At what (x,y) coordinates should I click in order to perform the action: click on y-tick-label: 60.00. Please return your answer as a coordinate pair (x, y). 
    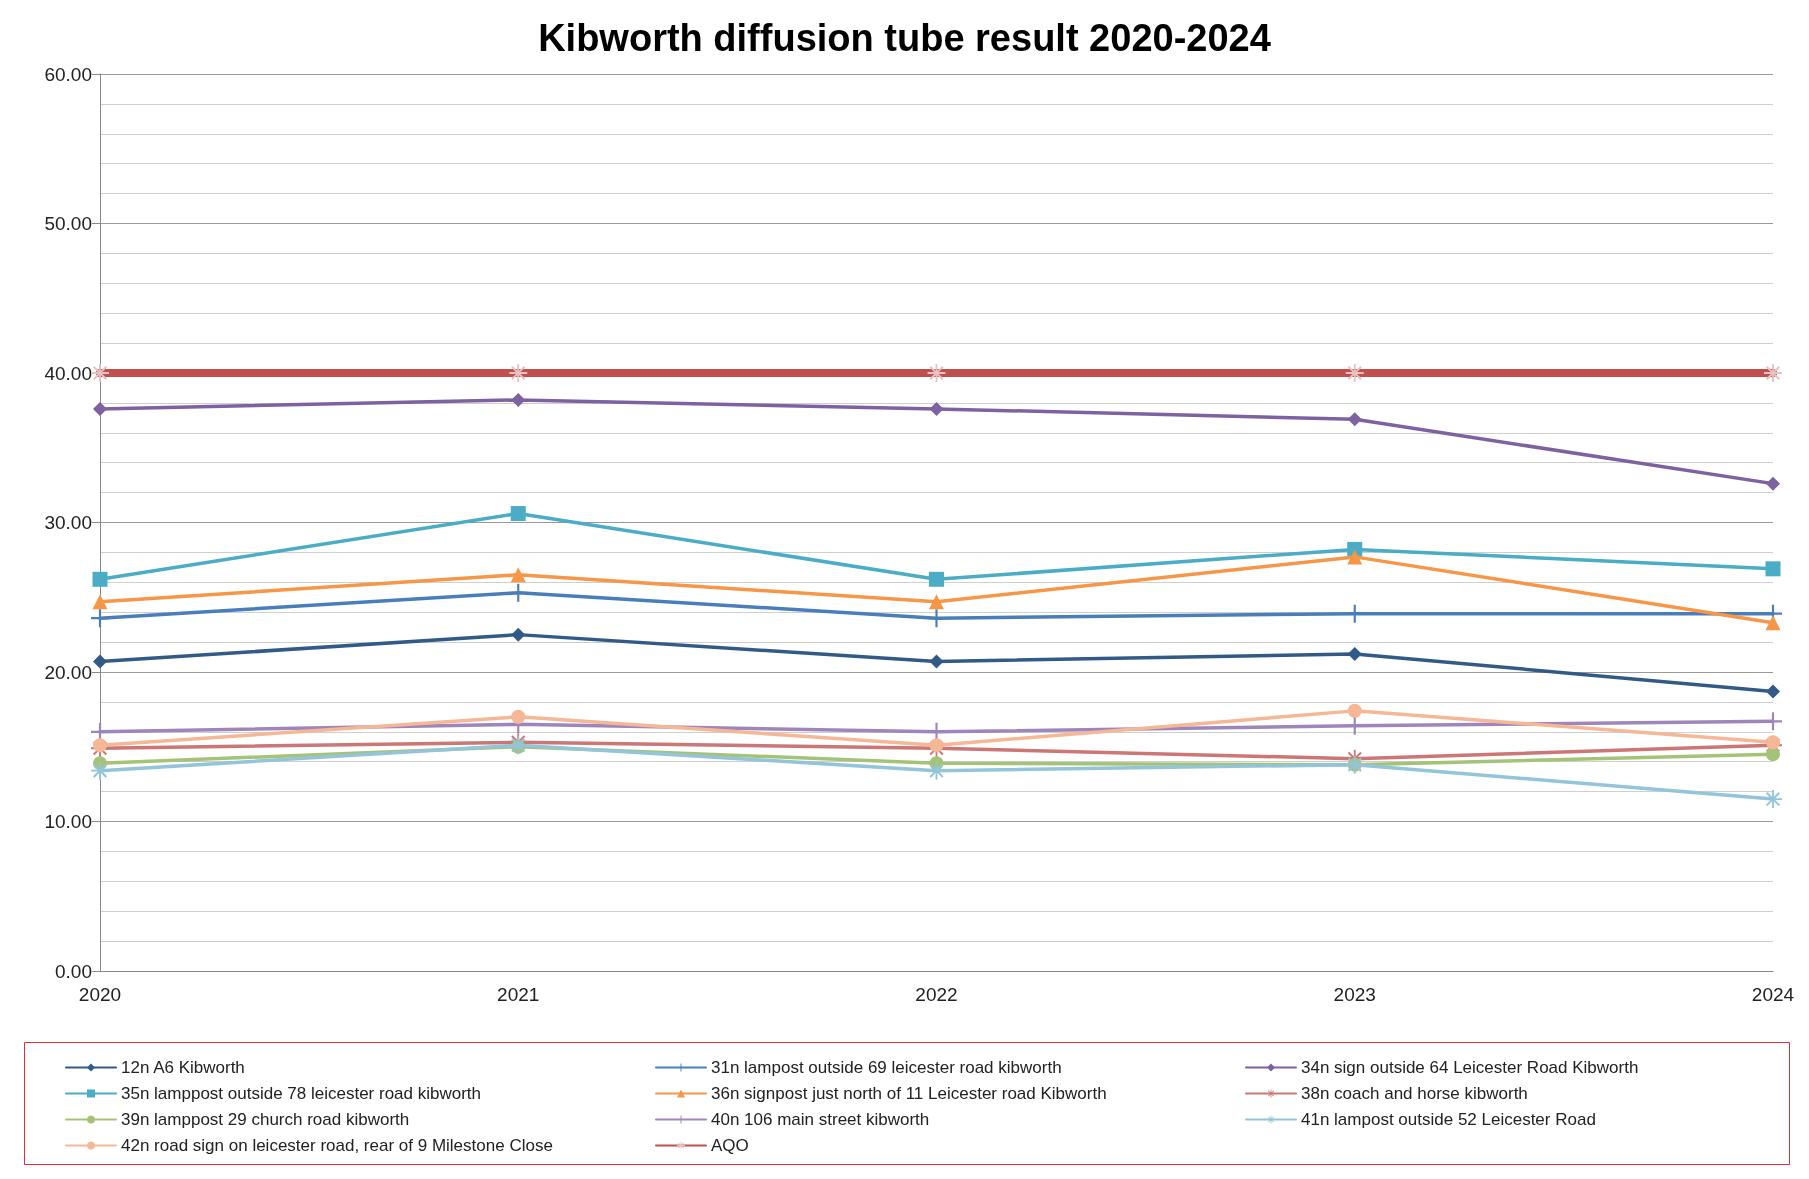
    Looking at the image, I should click on (68, 74).